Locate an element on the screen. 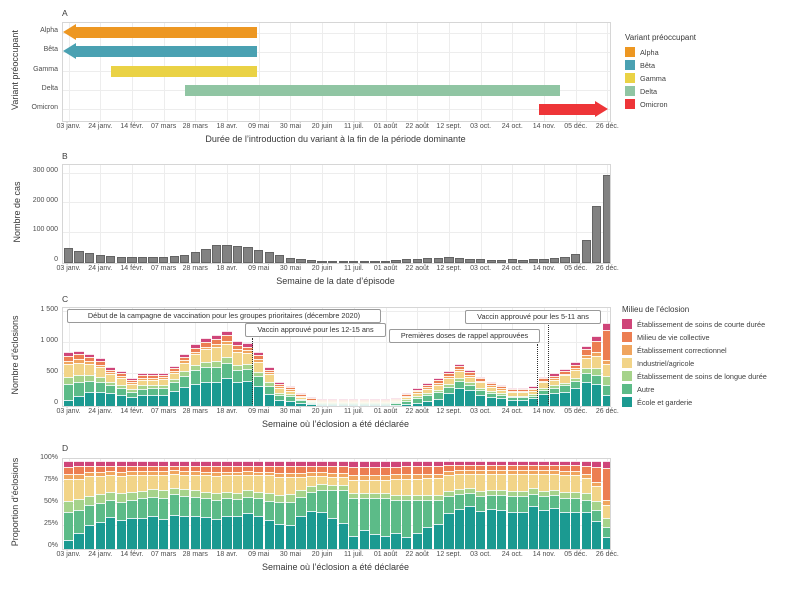  gridline-horizontal is located at coordinates (336, 343).